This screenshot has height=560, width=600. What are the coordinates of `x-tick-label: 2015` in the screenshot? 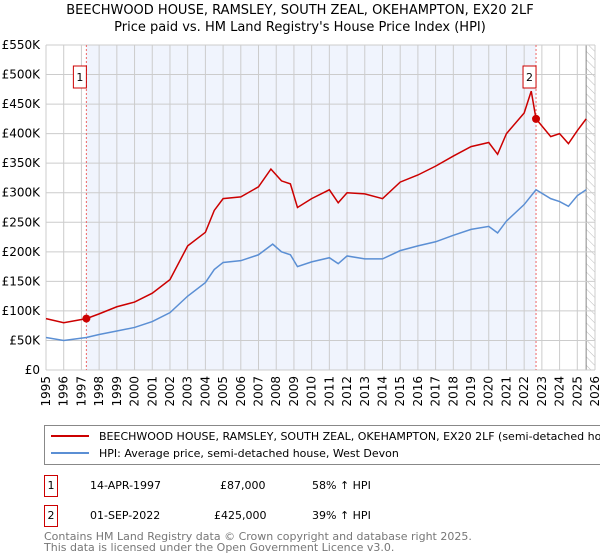 It's located at (400, 391).